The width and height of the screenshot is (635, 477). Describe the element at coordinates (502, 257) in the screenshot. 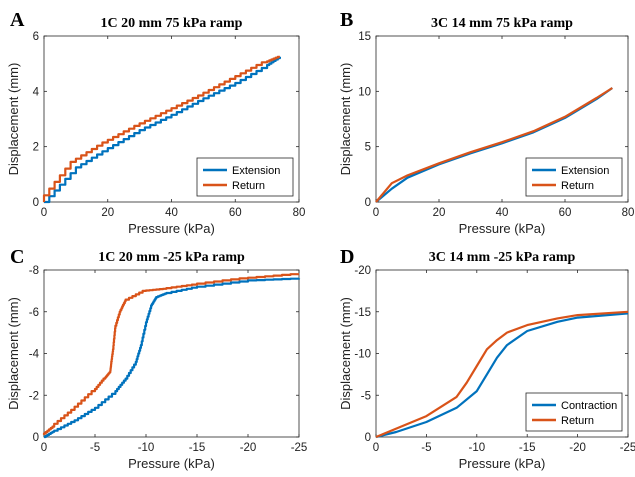

I see `chart-title: 3C 14 mm -25 kPa ramp` at that location.